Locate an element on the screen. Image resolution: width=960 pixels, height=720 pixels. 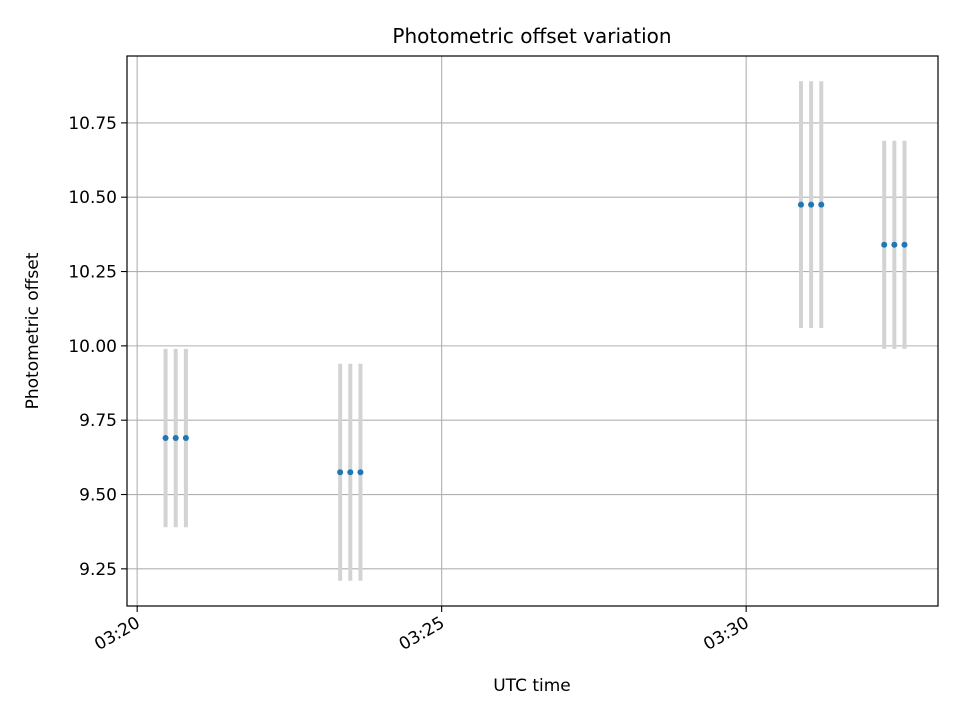
y-tick-label: 10.25 is located at coordinates (92, 273).